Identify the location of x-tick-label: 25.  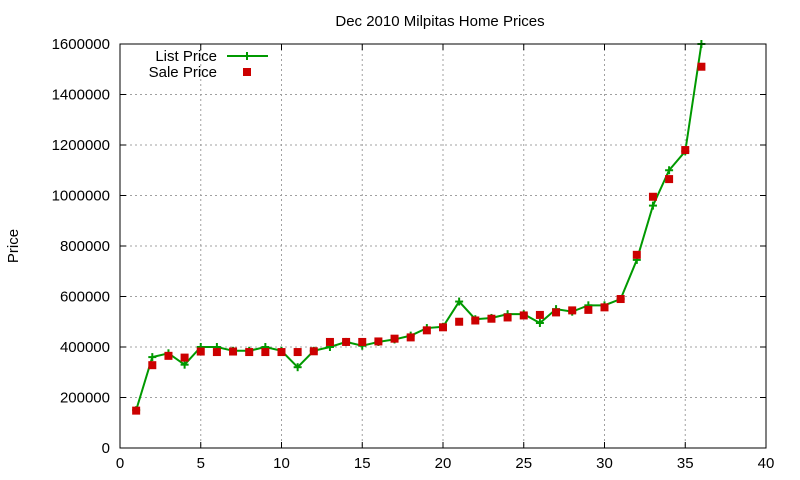
(523, 463).